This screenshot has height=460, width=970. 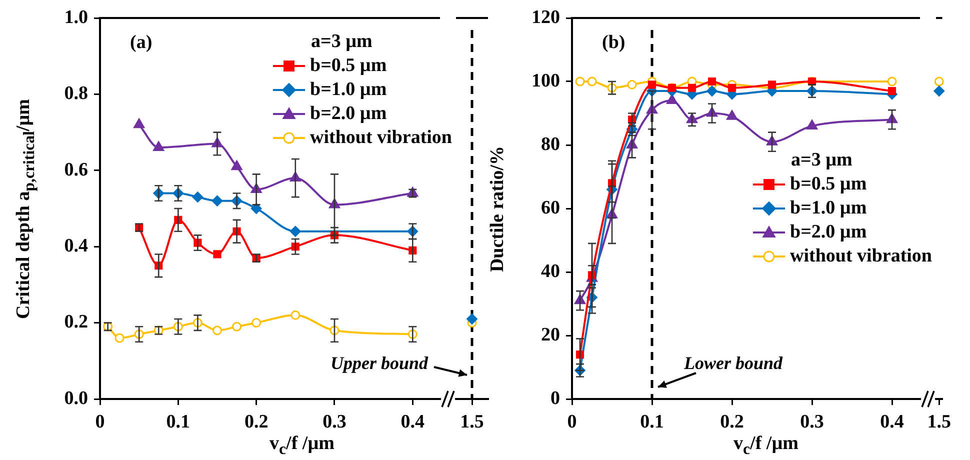 I want to click on ref-line-label: Upper bound, so click(x=379, y=363).